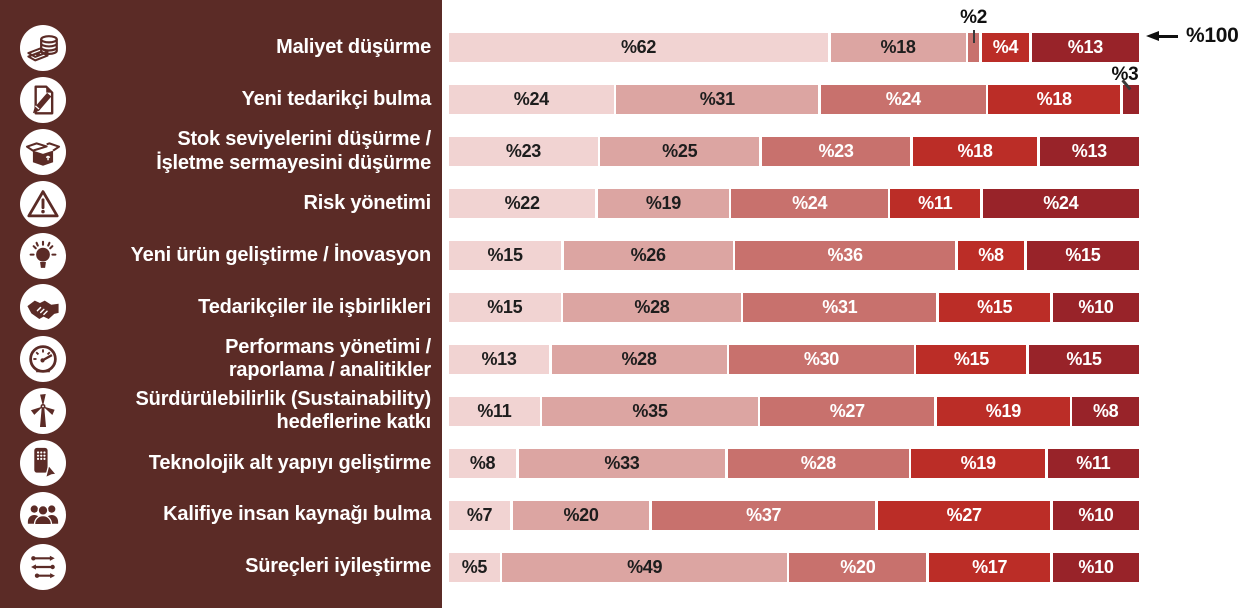 The height and width of the screenshot is (608, 1244). I want to click on bar-segment: %62, so click(639, 48).